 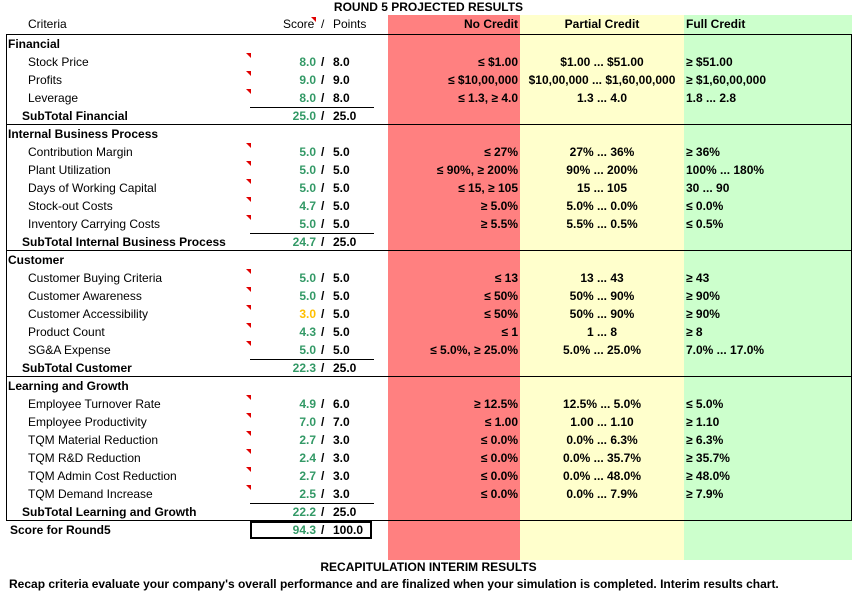 What do you see at coordinates (307, 314) in the screenshot?
I see `score-value: 3.0` at bounding box center [307, 314].